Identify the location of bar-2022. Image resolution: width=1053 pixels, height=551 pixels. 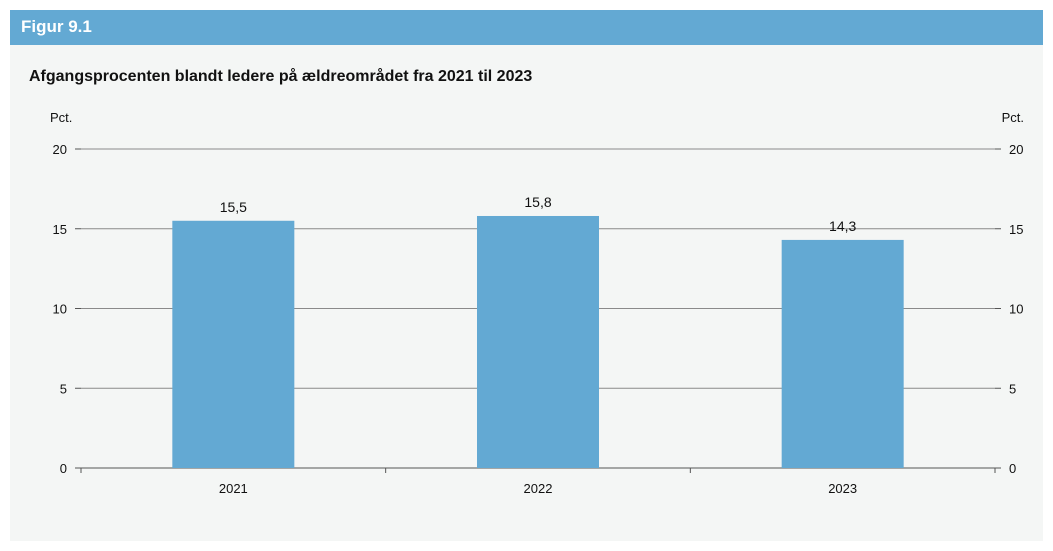
(538, 341).